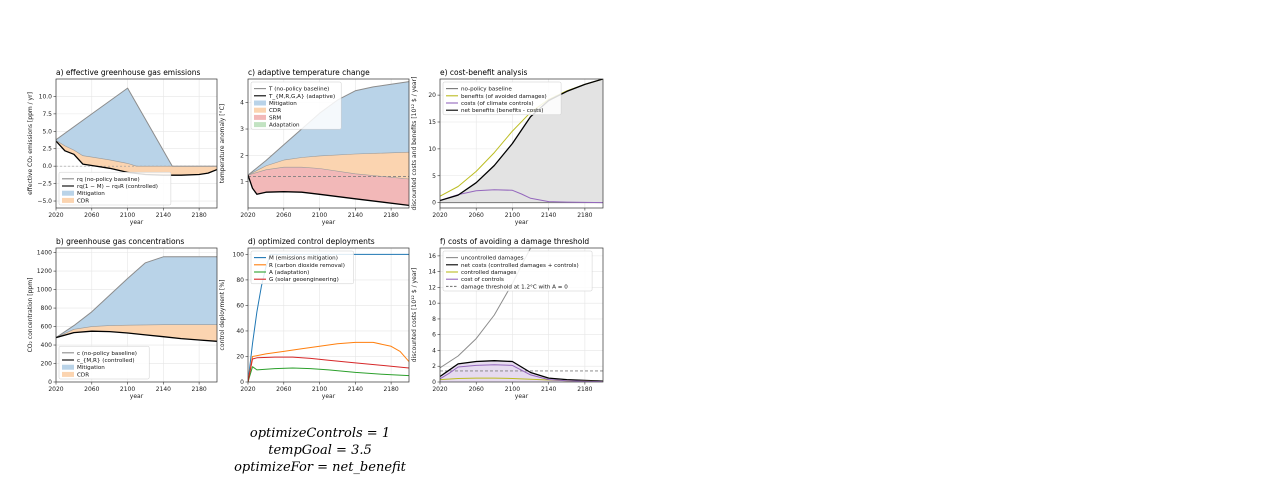 The height and width of the screenshot is (488, 1280). What do you see at coordinates (44, 290) in the screenshot?
I see `y-tick-label: 1000` at bounding box center [44, 290].